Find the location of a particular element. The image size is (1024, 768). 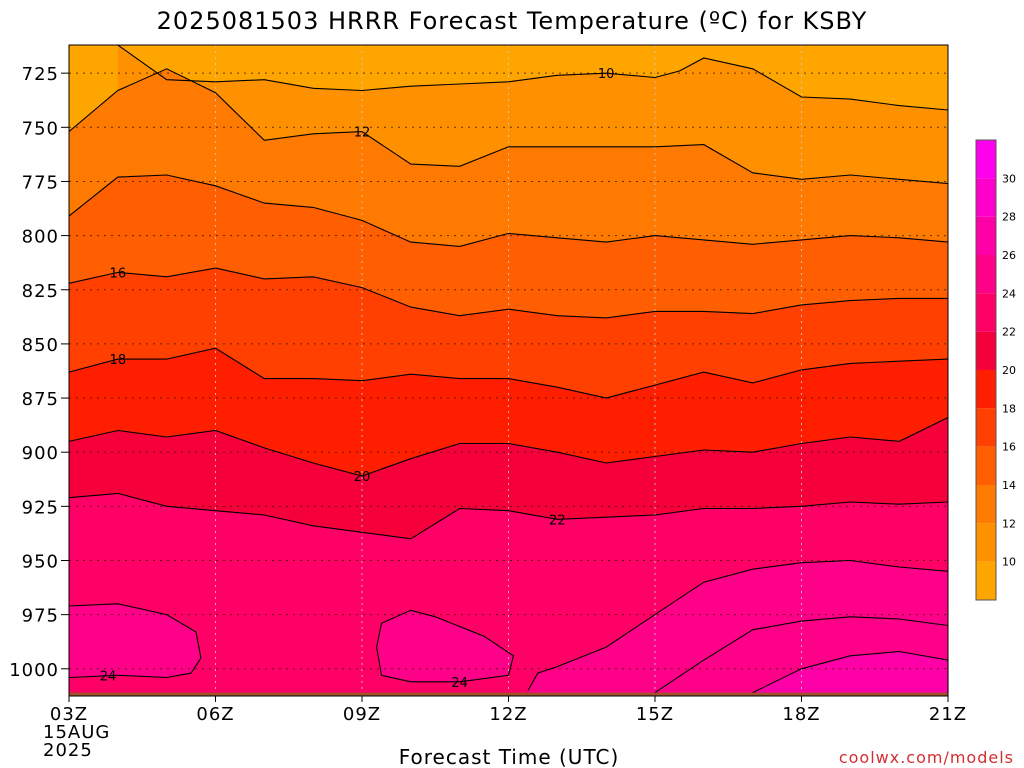

x-tick-label-09Z: 09Z is located at coordinates (362, 714).